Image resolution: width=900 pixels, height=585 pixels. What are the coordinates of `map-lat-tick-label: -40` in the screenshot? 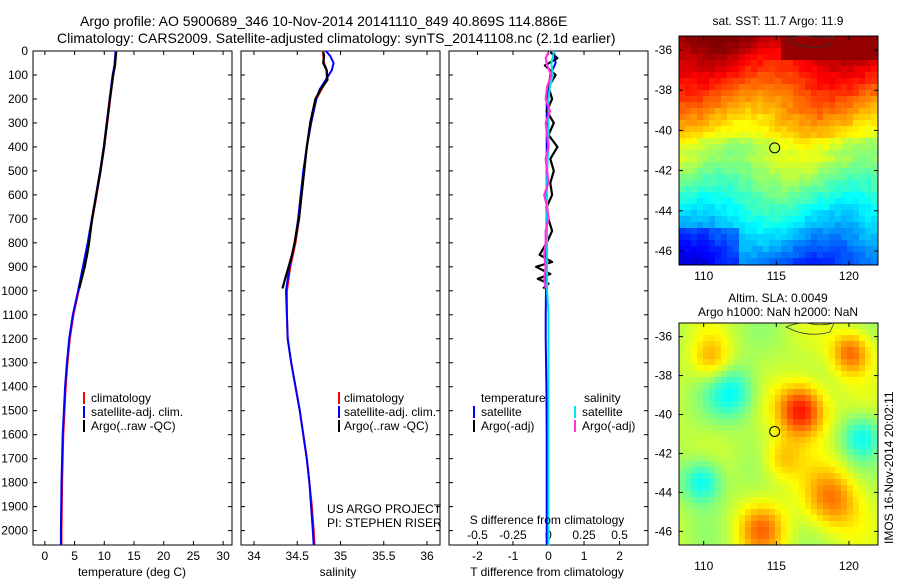 It's located at (664, 130).